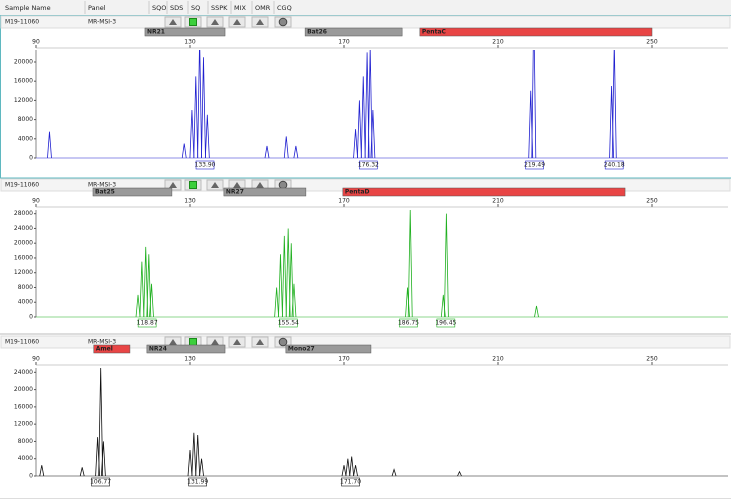 The image size is (731, 499). Describe the element at coordinates (23, 213) in the screenshot. I see `y-tick-label: 28000` at that location.